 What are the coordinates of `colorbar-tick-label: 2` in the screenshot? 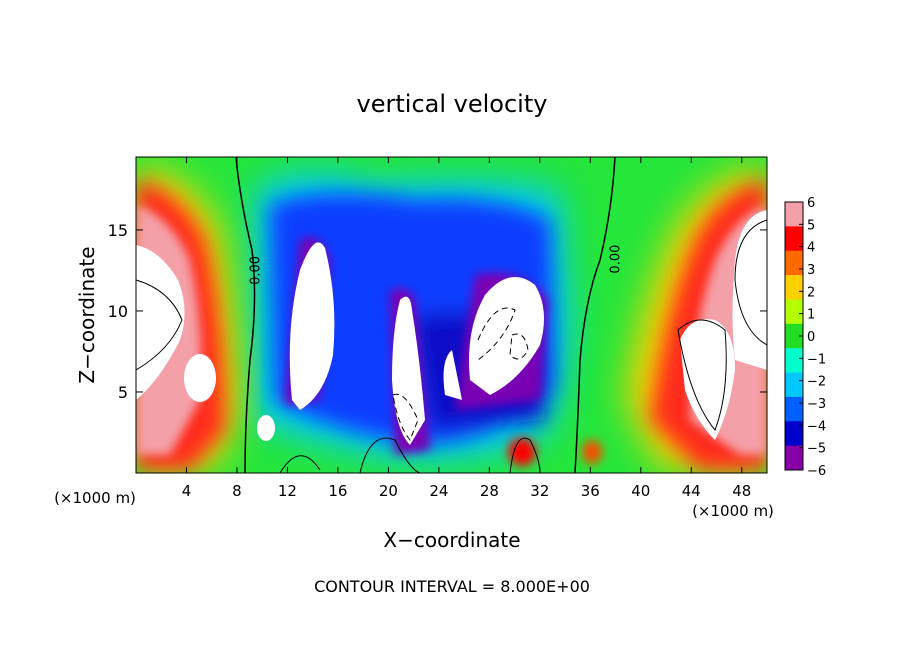 It's located at (811, 292).